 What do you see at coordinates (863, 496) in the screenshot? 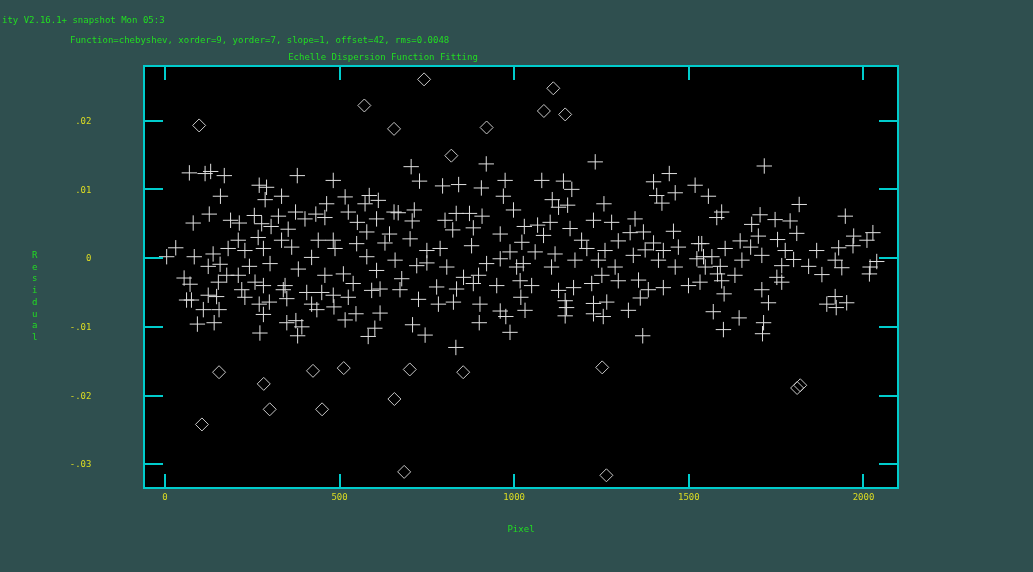
I see `x-tick-label: 2000` at bounding box center [863, 496].